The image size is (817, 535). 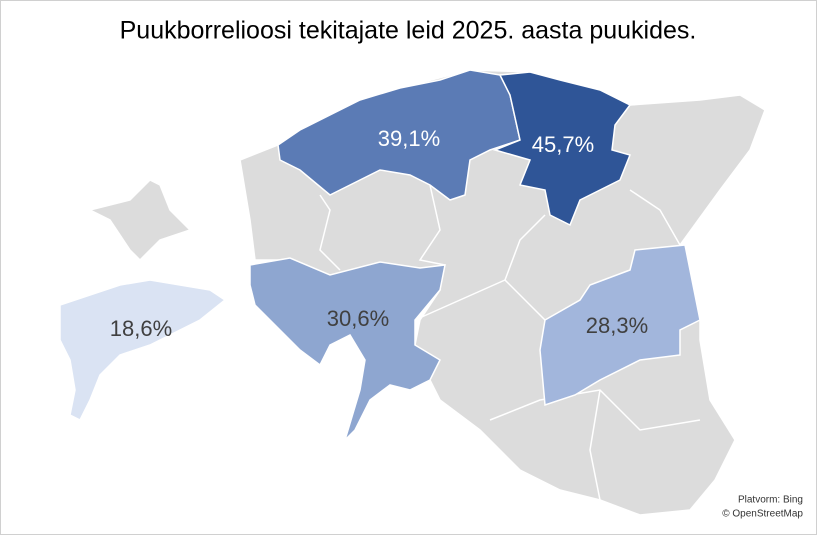 I want to click on data-label: 18,6%, so click(x=141, y=328).